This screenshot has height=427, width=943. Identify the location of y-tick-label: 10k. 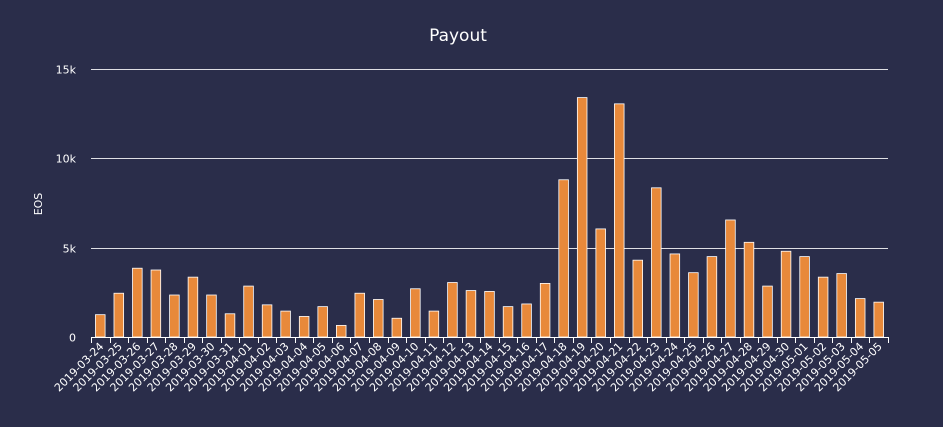
(66, 159).